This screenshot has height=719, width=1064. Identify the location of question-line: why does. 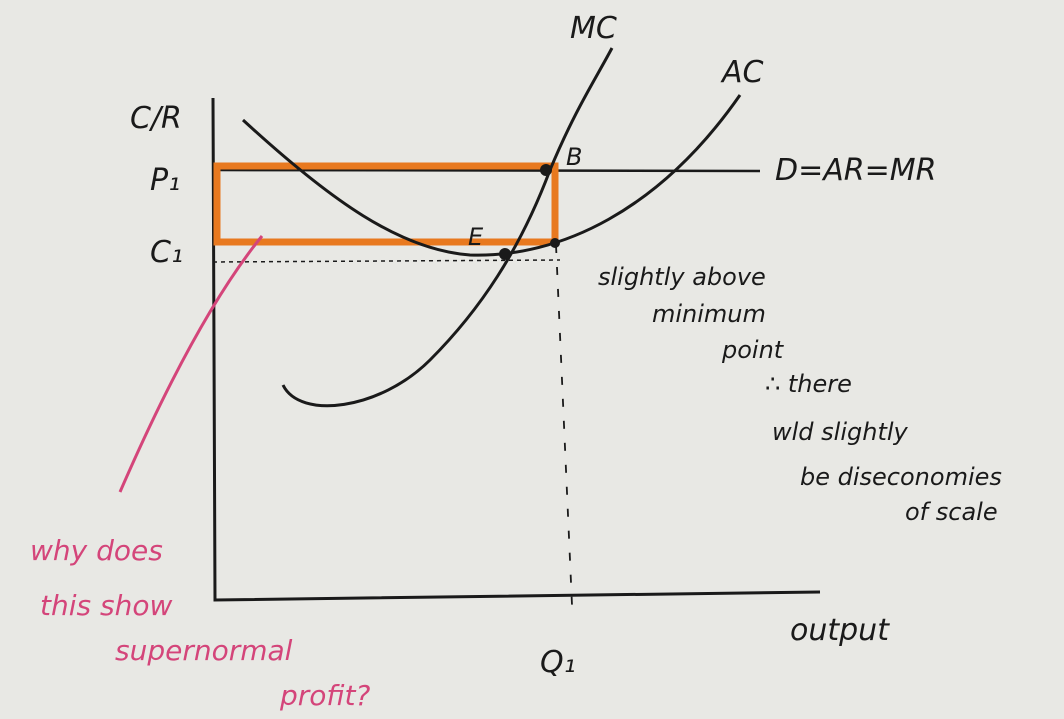
(96, 550).